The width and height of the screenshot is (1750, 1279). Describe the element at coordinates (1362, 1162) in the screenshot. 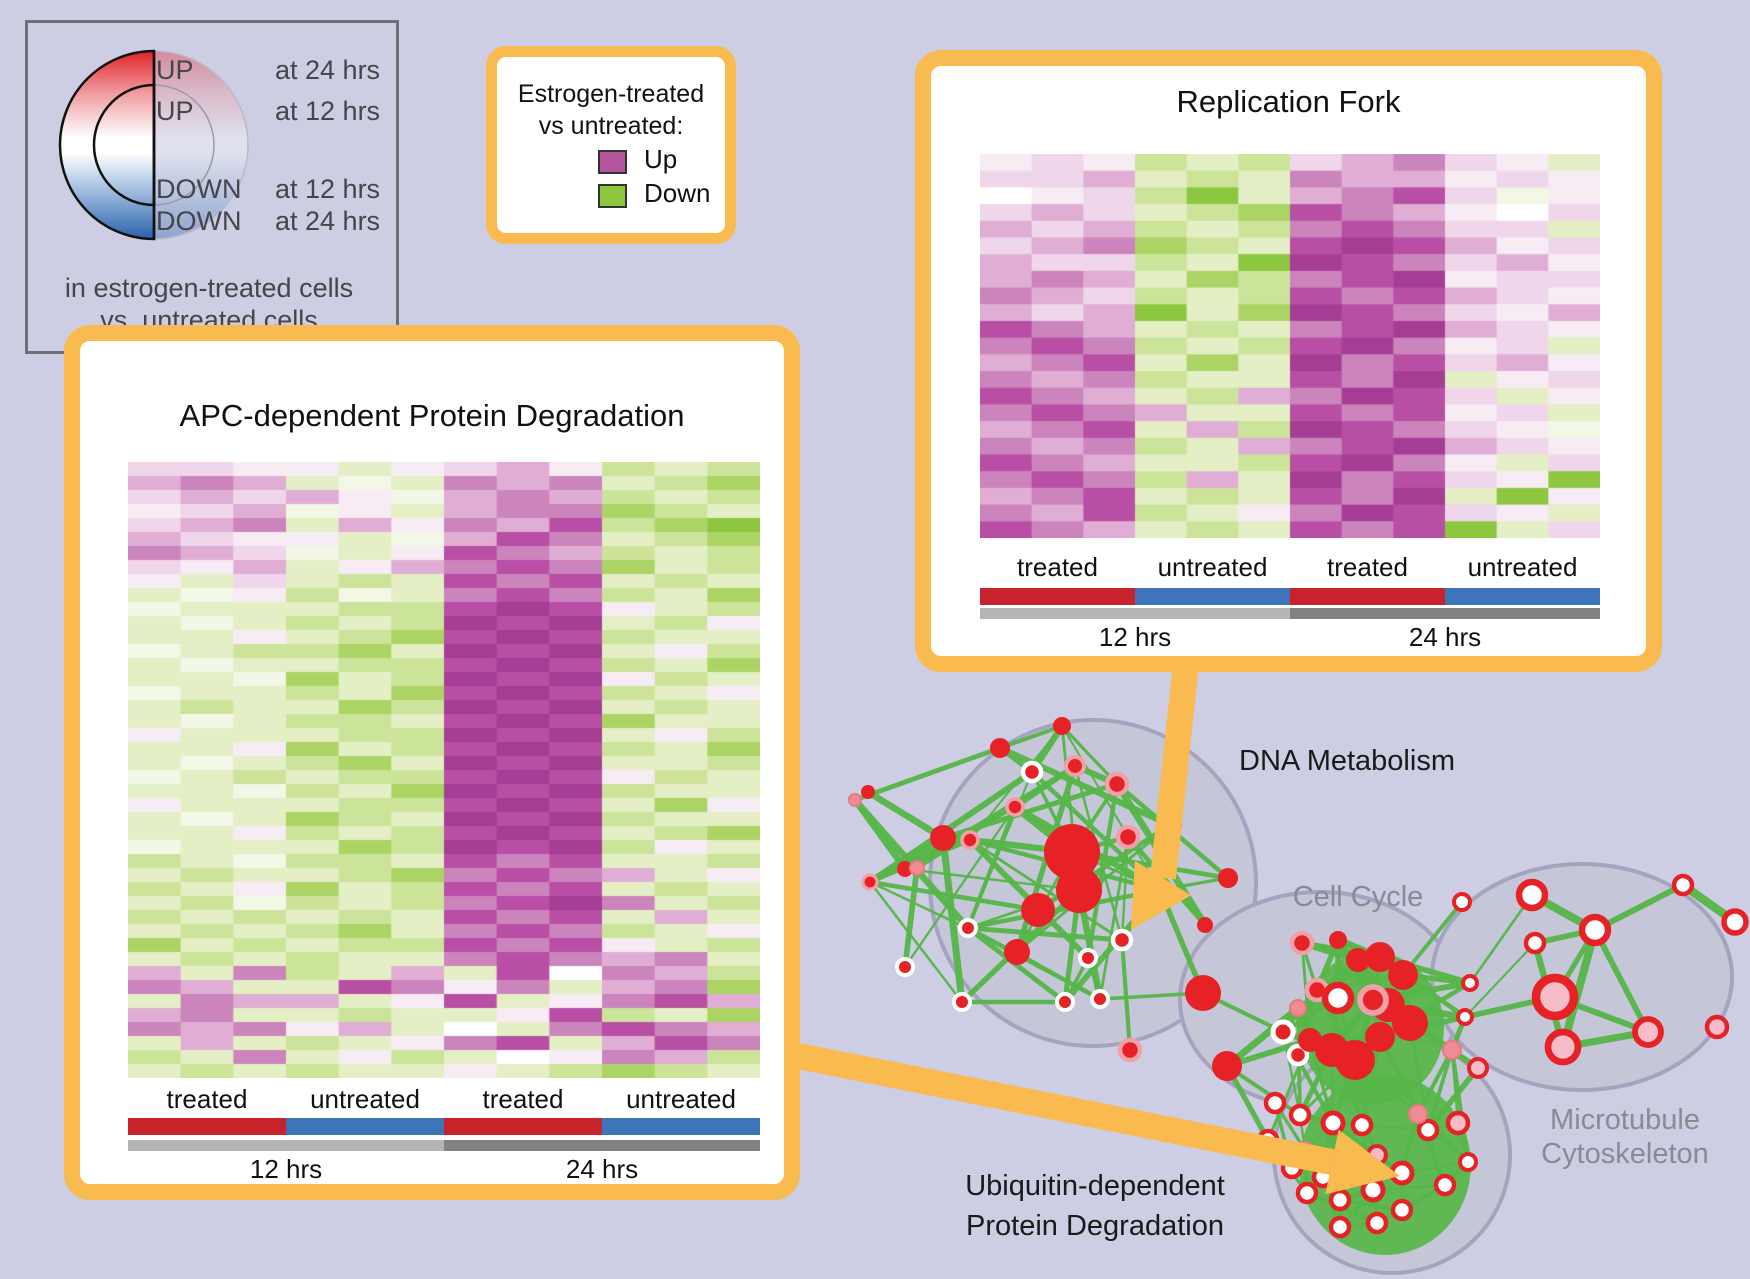

I see `callout-arrow-head` at that location.